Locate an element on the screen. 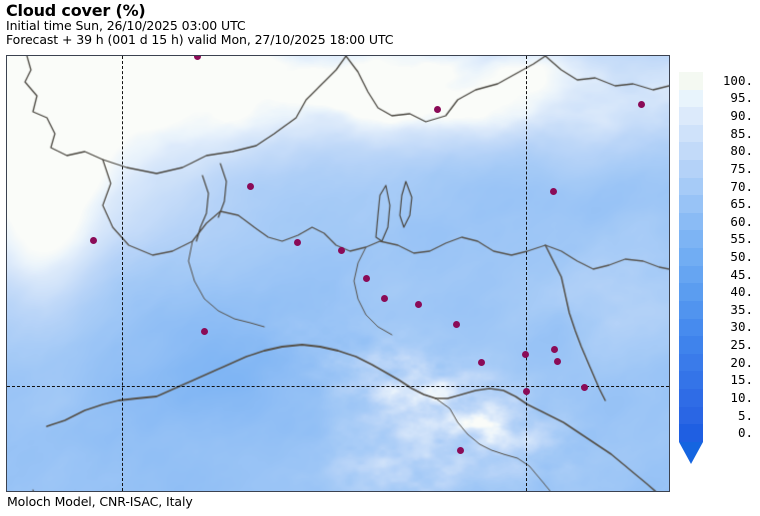 The width and height of the screenshot is (760, 516). colorbar-tick-label: 25. is located at coordinates (741, 345).